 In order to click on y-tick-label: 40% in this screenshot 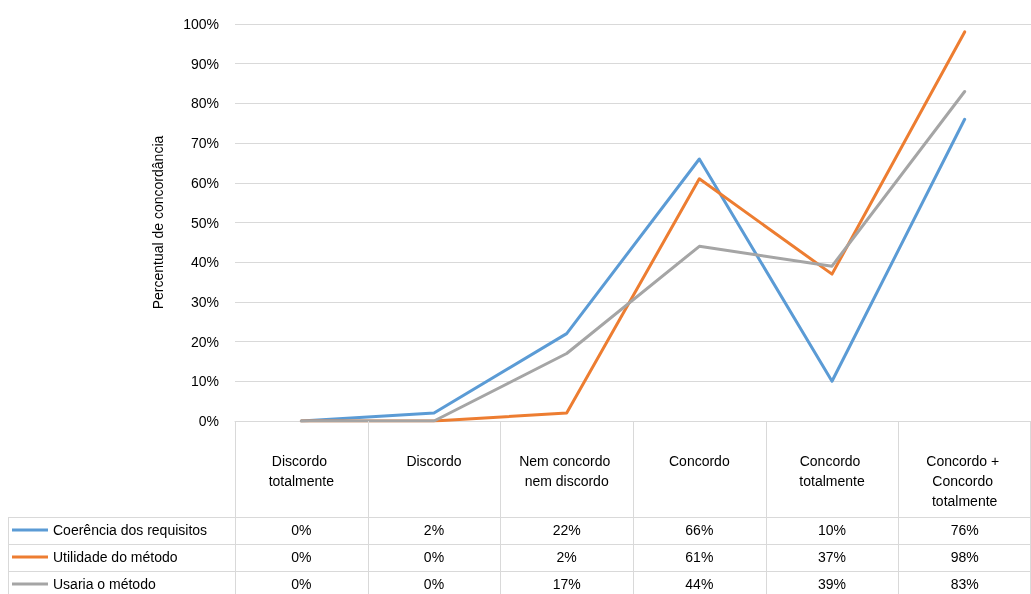, I will do `click(204, 262)`.